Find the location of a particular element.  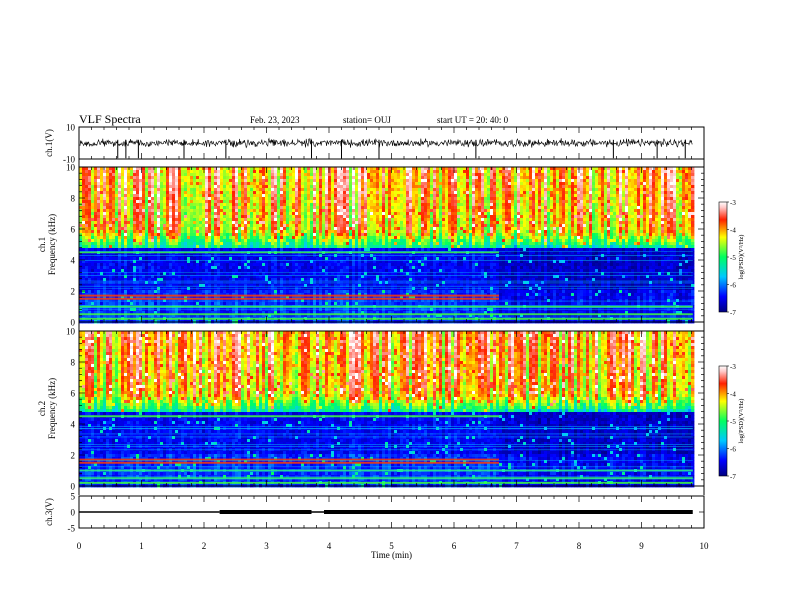

spectrogram-ch1-ytick-label: 2 is located at coordinates (73, 292).